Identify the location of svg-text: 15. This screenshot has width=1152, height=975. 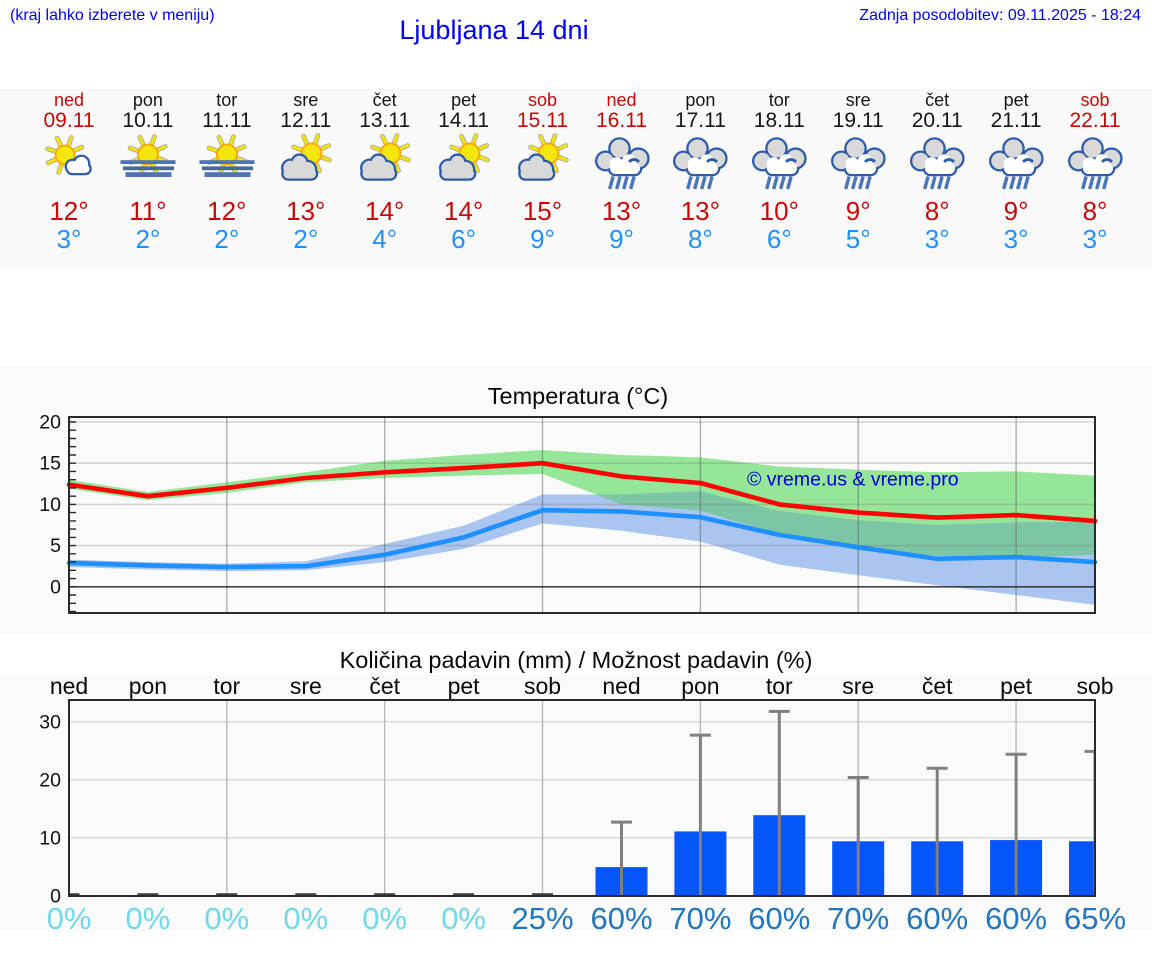
(50, 464).